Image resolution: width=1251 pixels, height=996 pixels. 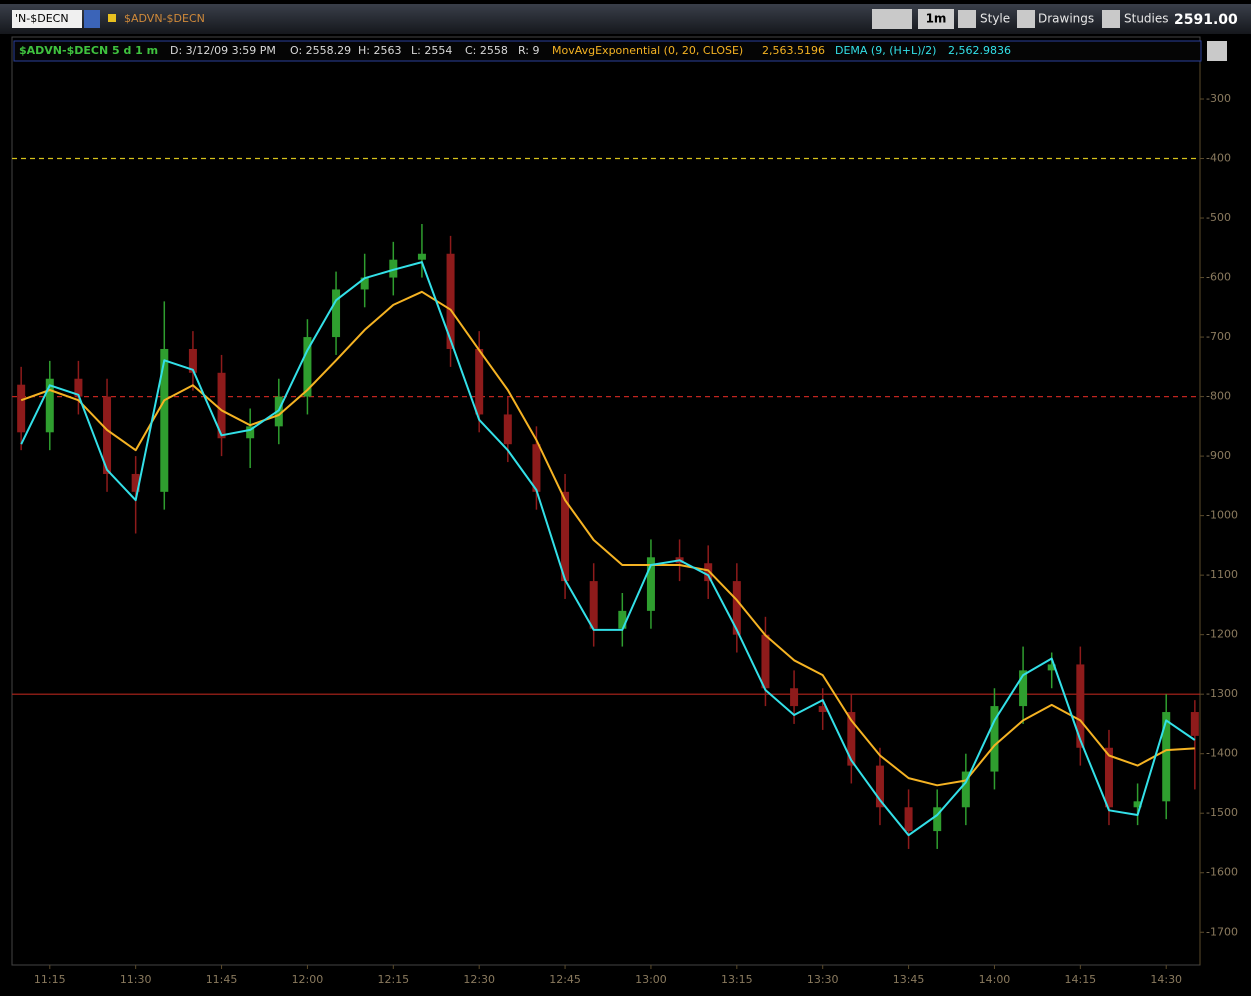 What do you see at coordinates (88, 50) in the screenshot?
I see `symbol-info: $ADVN-$DECN 5 d 1 m` at bounding box center [88, 50].